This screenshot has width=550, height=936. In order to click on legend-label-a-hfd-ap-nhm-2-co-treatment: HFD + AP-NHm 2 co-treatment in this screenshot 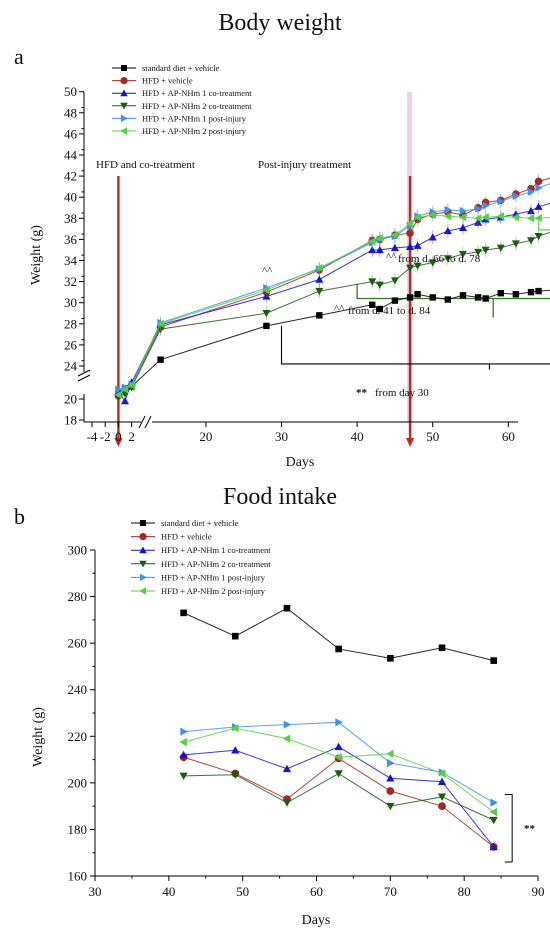, I will do `click(197, 106)`.